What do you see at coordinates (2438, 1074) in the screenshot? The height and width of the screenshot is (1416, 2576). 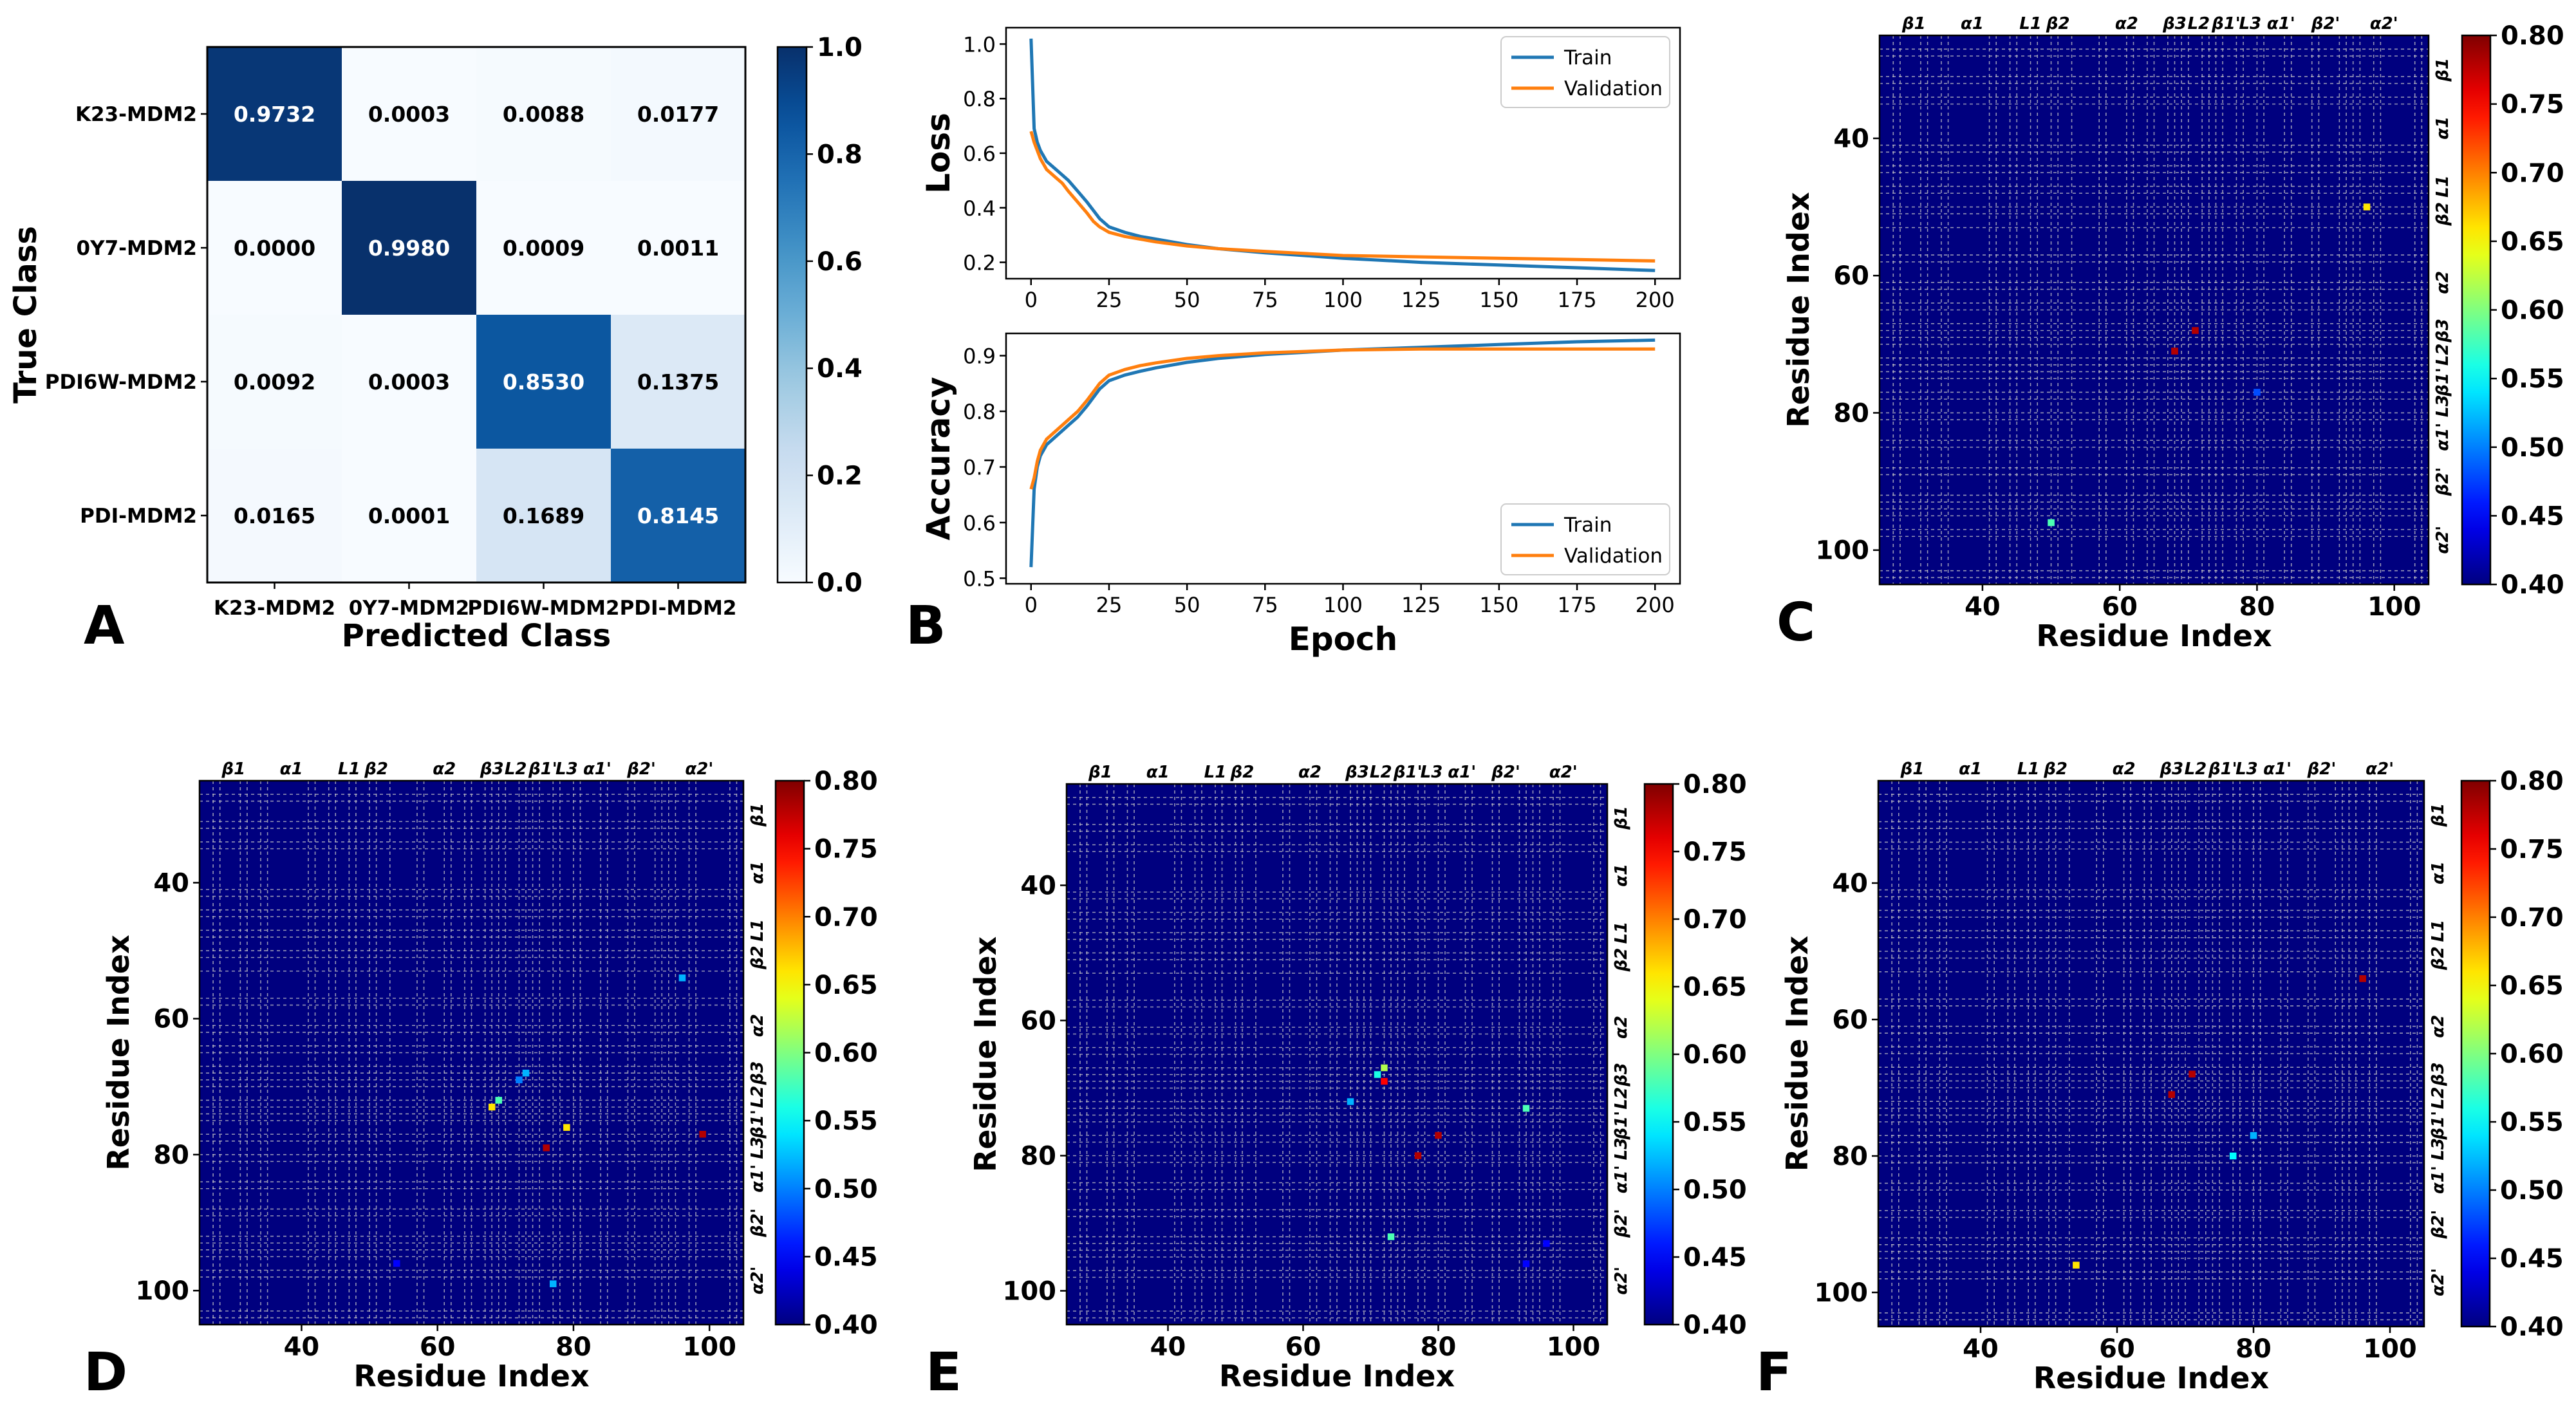 I see `ss-label-right: β3` at bounding box center [2438, 1074].